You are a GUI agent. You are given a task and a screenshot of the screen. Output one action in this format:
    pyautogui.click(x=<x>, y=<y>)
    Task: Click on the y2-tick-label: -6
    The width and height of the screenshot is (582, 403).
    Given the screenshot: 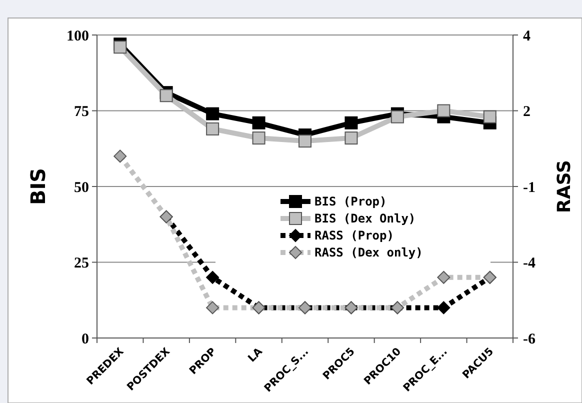 What is the action you would take?
    pyautogui.click(x=529, y=339)
    